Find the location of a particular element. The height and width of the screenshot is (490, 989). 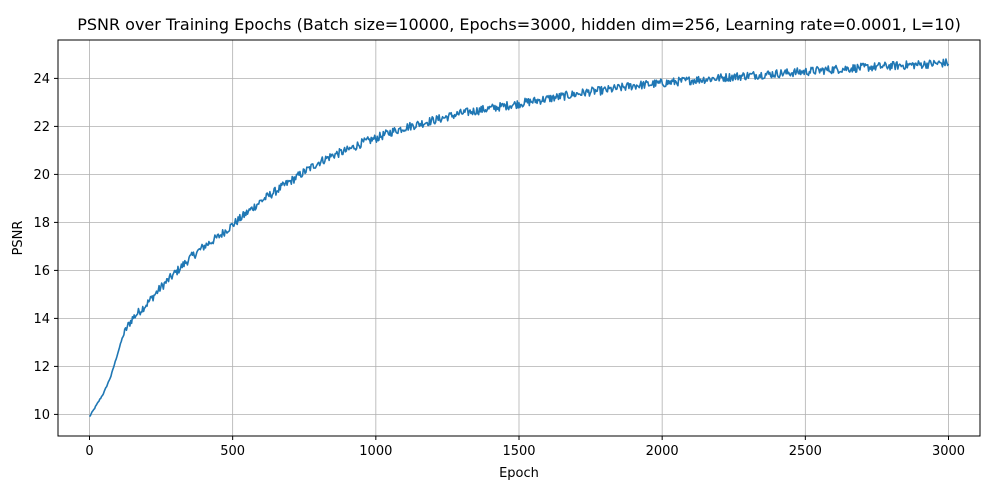

y-tick-label: 18 is located at coordinates (41, 223).